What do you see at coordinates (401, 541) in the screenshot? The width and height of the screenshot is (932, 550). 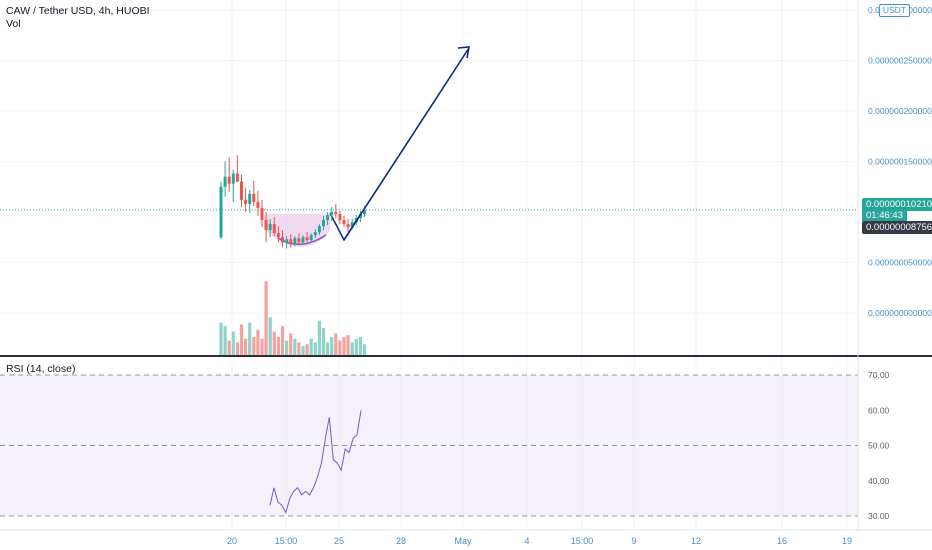 I see `time-label: 28` at bounding box center [401, 541].